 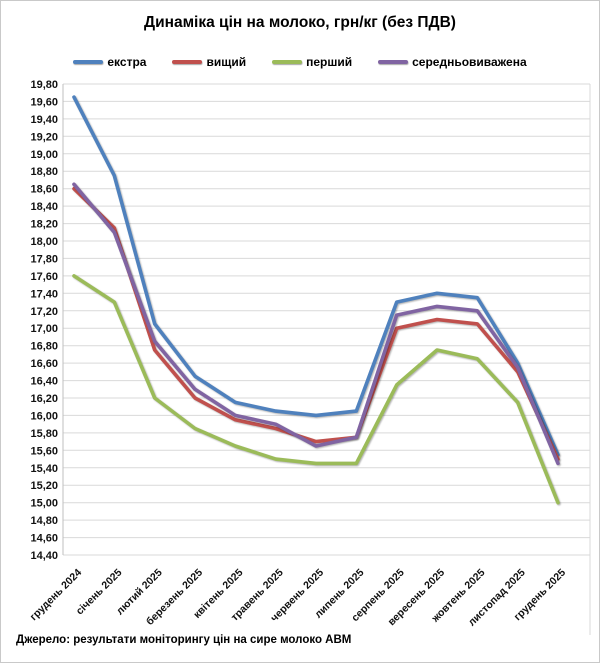 What do you see at coordinates (44, 242) in the screenshot?
I see `y-axis-tick-label: 18,00` at bounding box center [44, 242].